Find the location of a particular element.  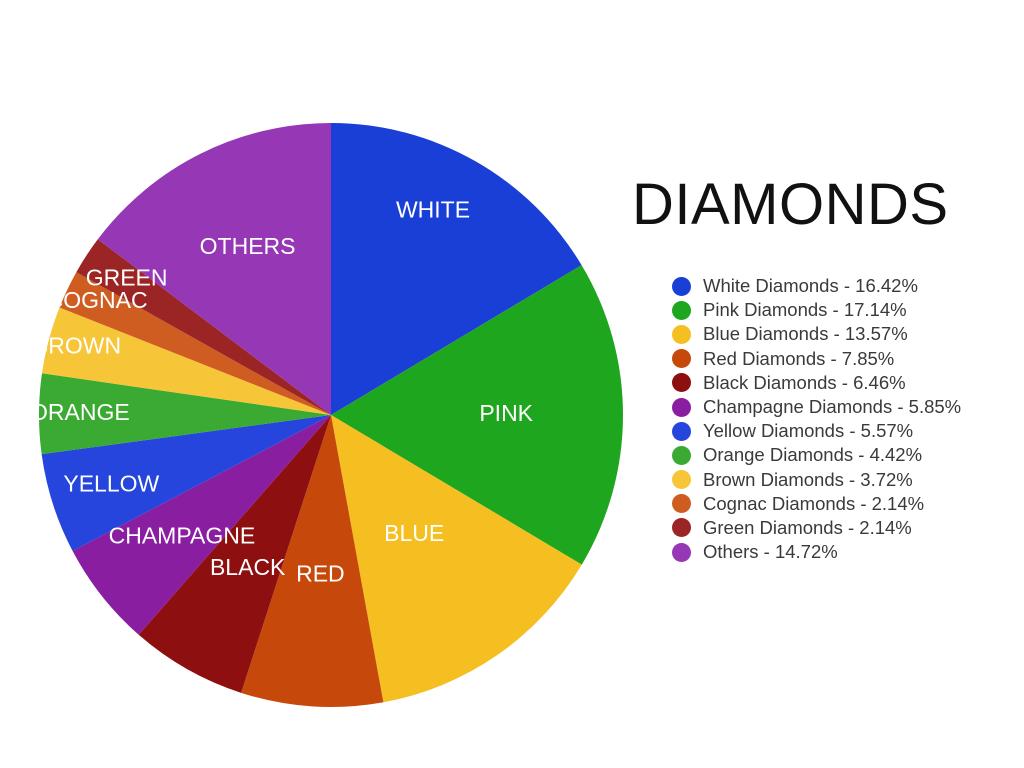

legend-label: Pink Diamonds - 17.14% is located at coordinates (805, 310).